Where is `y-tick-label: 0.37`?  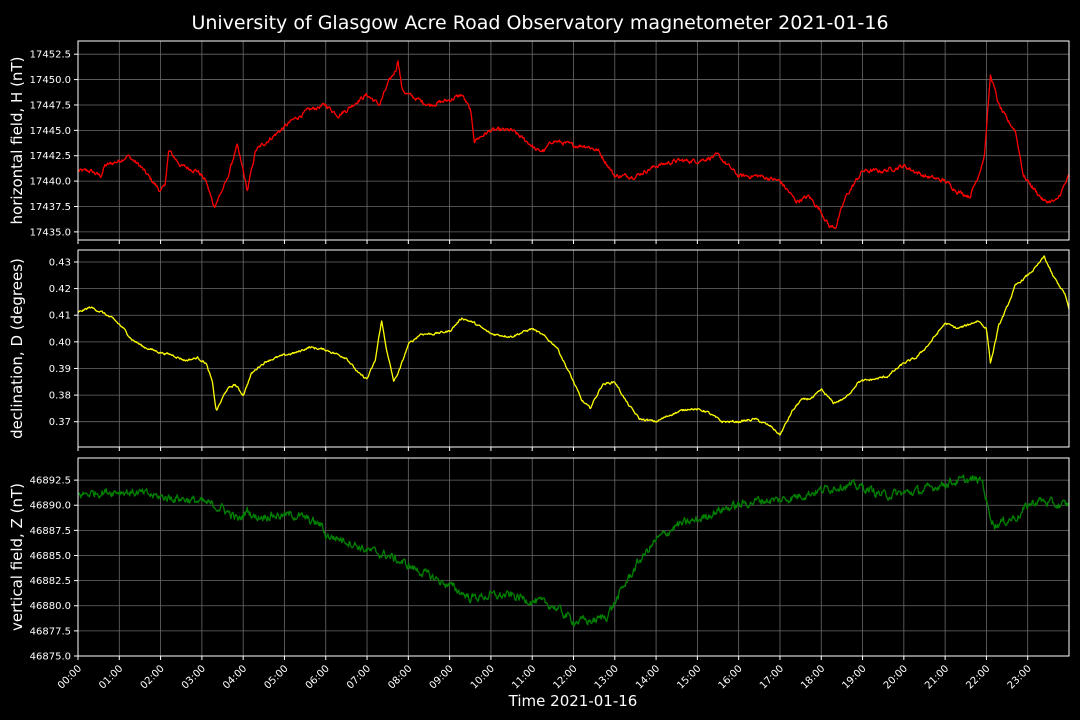
y-tick-label: 0.37 is located at coordinates (60, 422).